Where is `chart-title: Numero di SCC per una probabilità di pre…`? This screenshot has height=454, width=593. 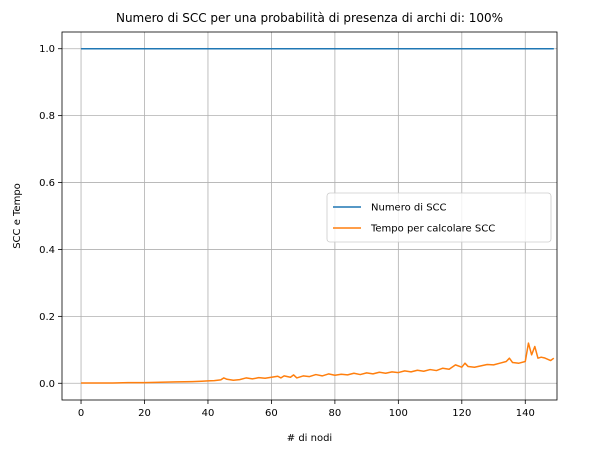
chart-title: Numero di SCC per una probabilità di pre… is located at coordinates (309, 18).